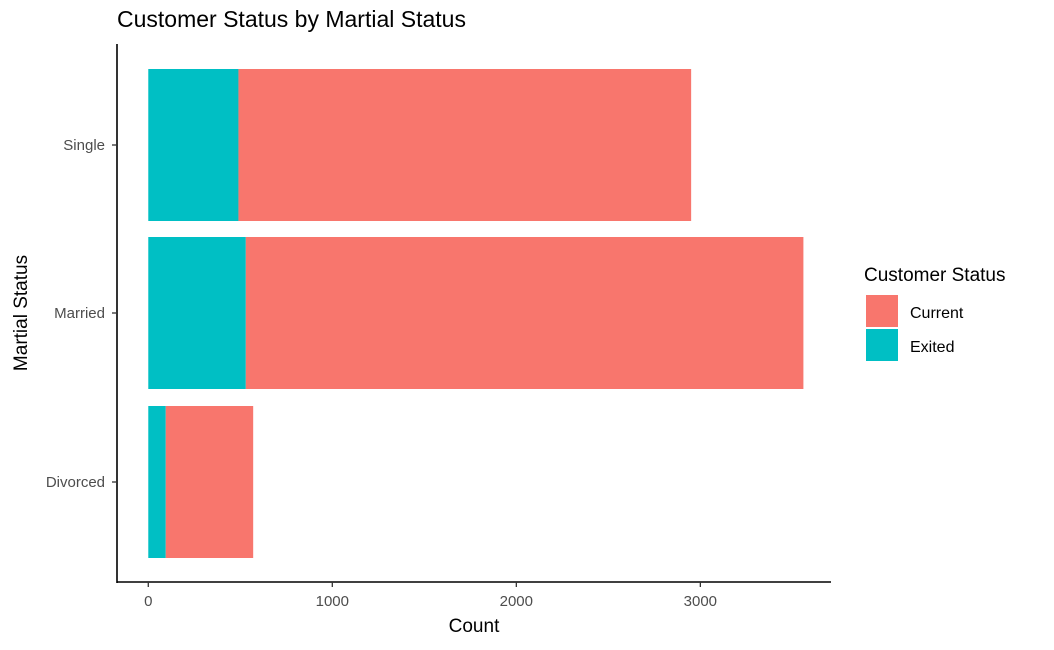  Describe the element at coordinates (84, 145) in the screenshot. I see `y-tick-label: Single` at that location.